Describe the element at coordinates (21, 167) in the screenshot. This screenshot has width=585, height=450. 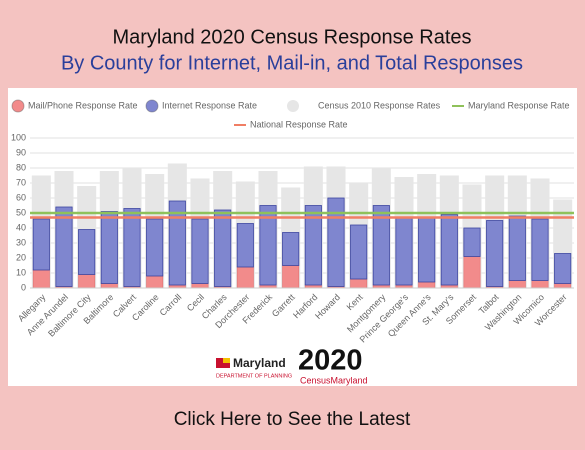
I see `y-tick-label: 80` at that location.